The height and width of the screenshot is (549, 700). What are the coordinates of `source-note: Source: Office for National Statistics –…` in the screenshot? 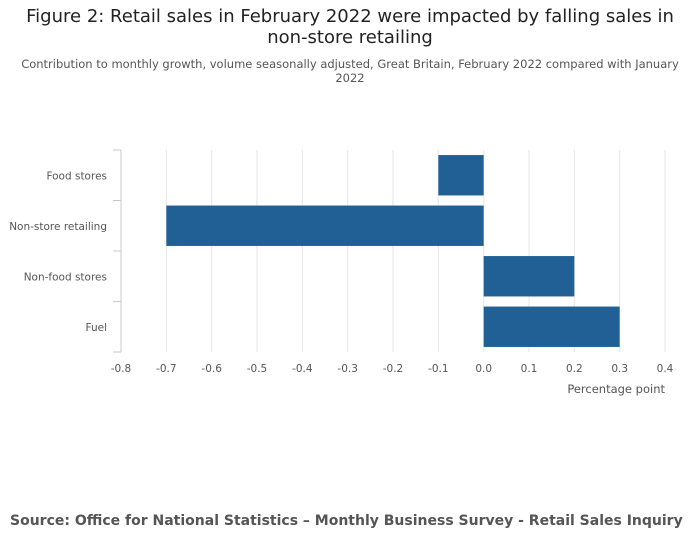 It's located at (346, 521).